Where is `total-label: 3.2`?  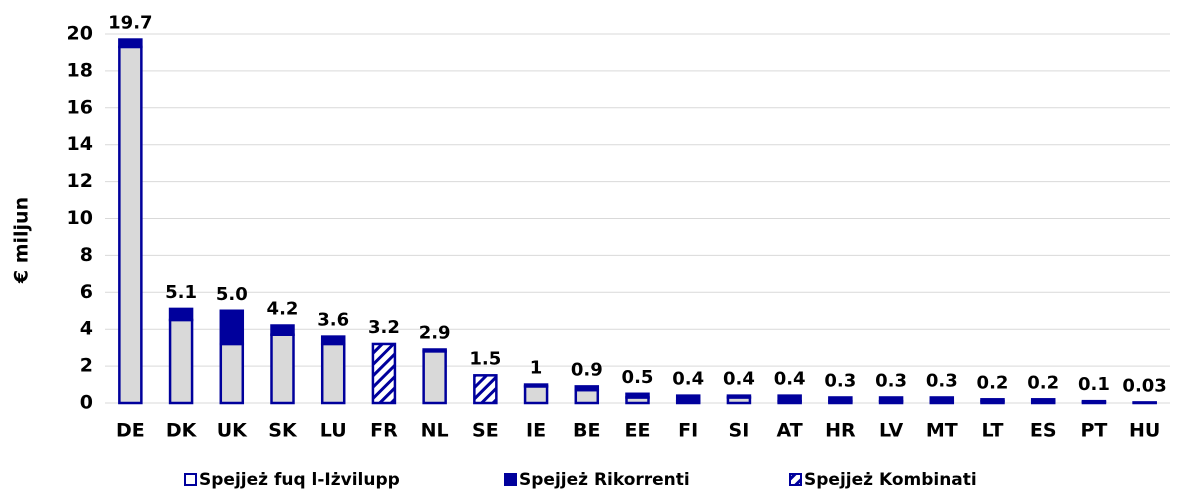 total-label: 3.2 is located at coordinates (384, 327).